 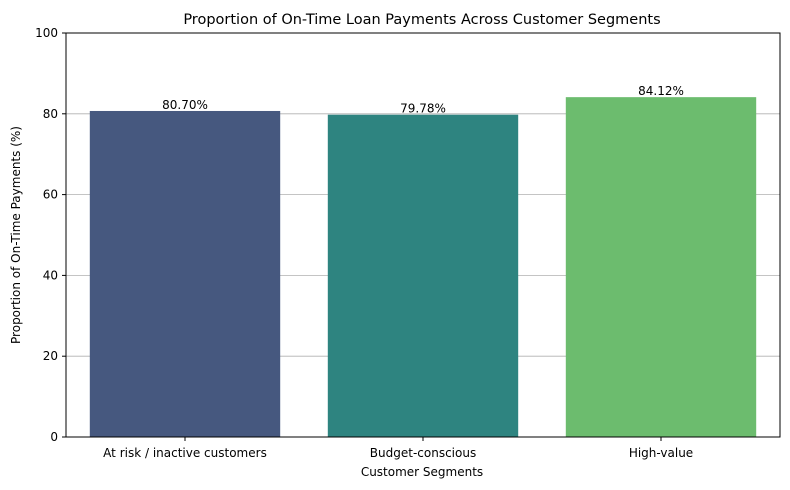 I want to click on y-tick-label: 100, so click(x=46, y=33).